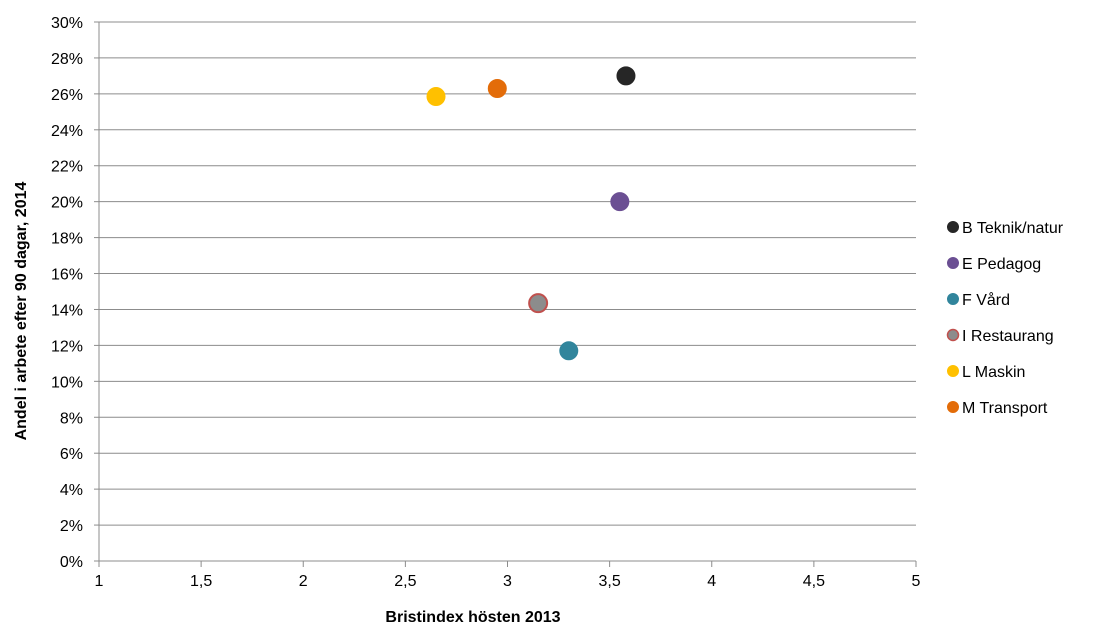 The height and width of the screenshot is (633, 1101). I want to click on y-tick-label: 10%, so click(67, 382).